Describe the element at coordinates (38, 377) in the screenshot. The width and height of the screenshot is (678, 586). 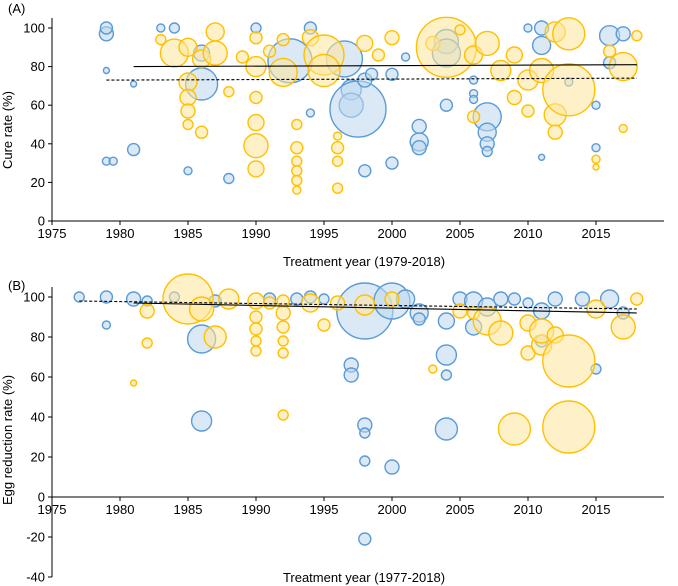
I see `y-tick-label: 60` at that location.